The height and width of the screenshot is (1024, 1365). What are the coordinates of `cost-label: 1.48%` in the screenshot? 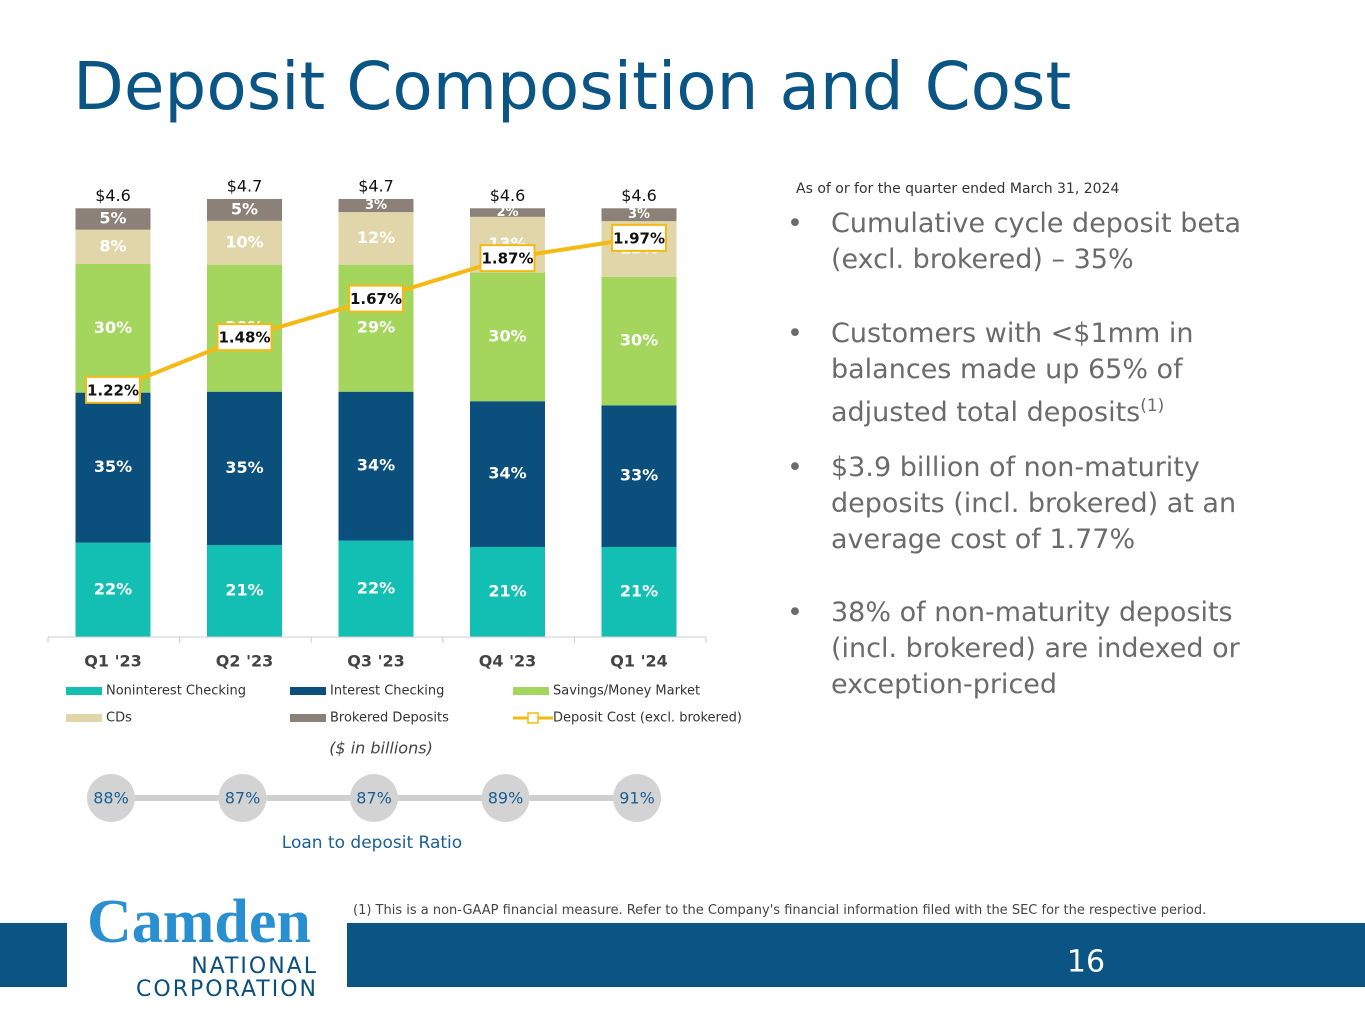 It's located at (244, 338).